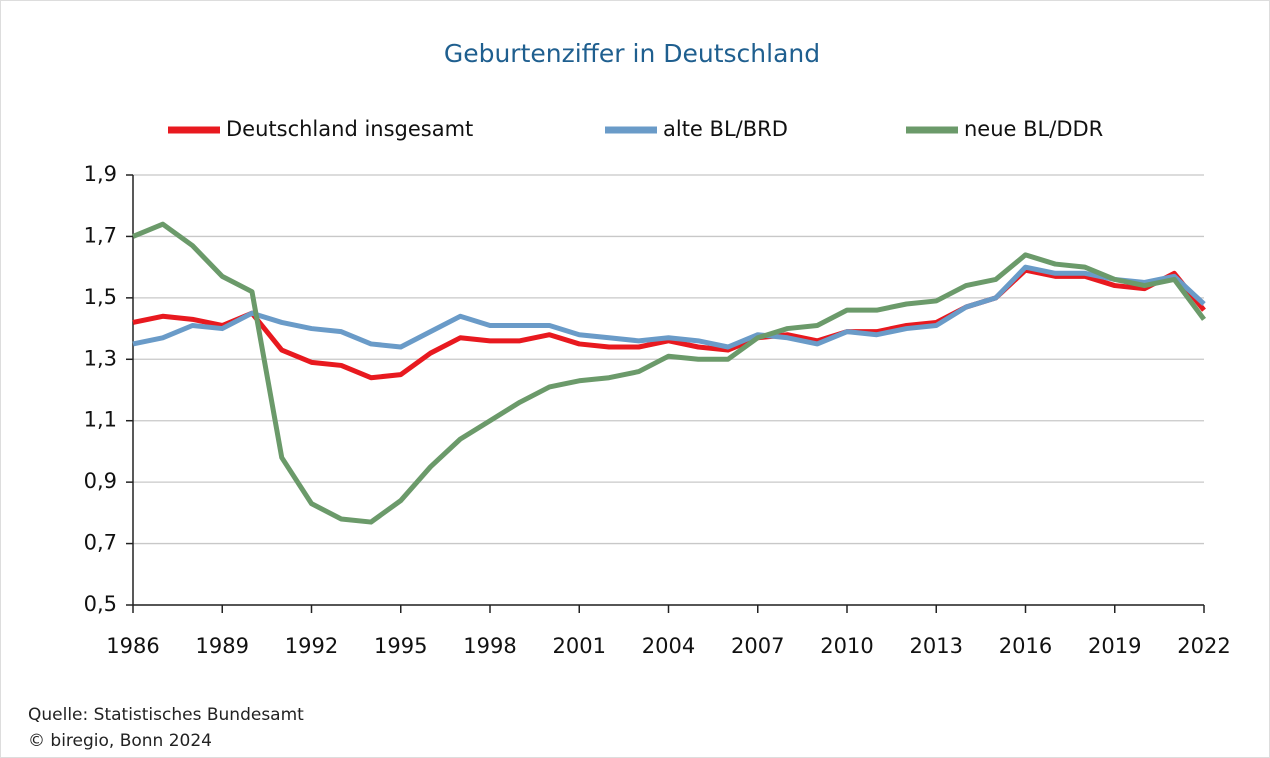  What do you see at coordinates (100, 235) in the screenshot?
I see `y-tick-label: 1,7` at bounding box center [100, 235].